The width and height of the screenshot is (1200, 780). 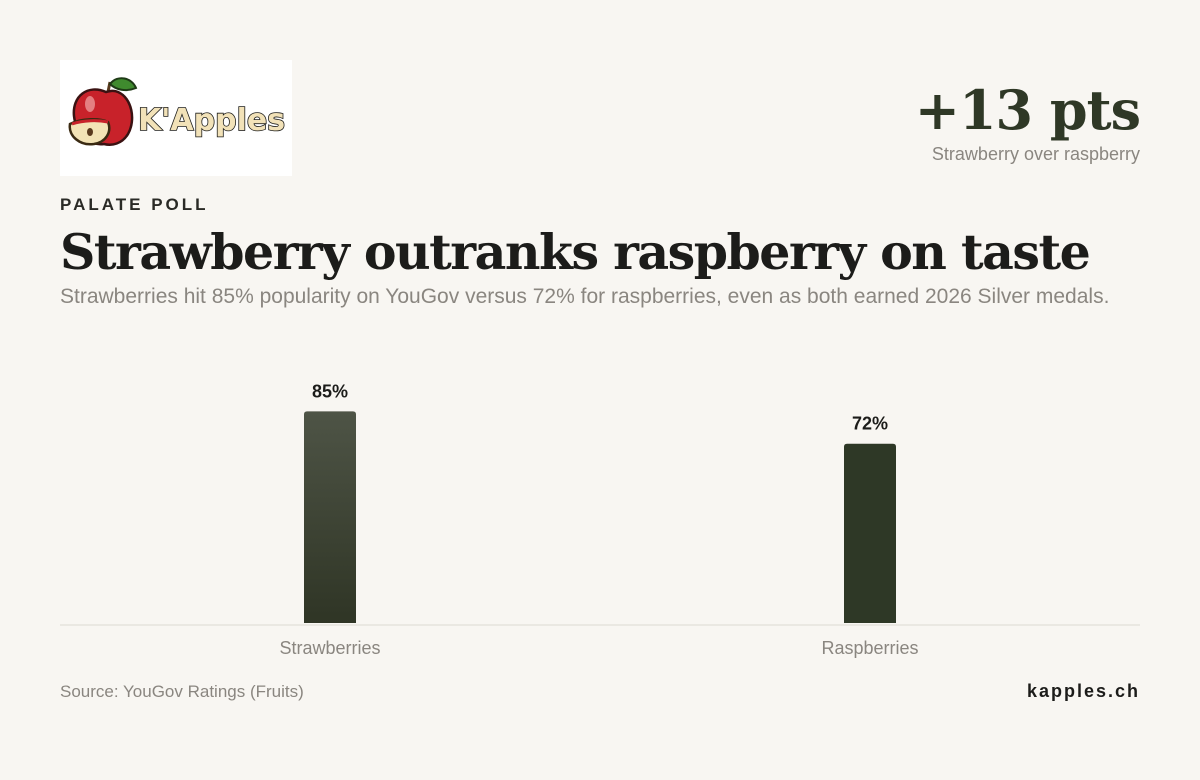 What do you see at coordinates (1035, 154) in the screenshot?
I see `stat-caption: Strawberry over raspberry` at bounding box center [1035, 154].